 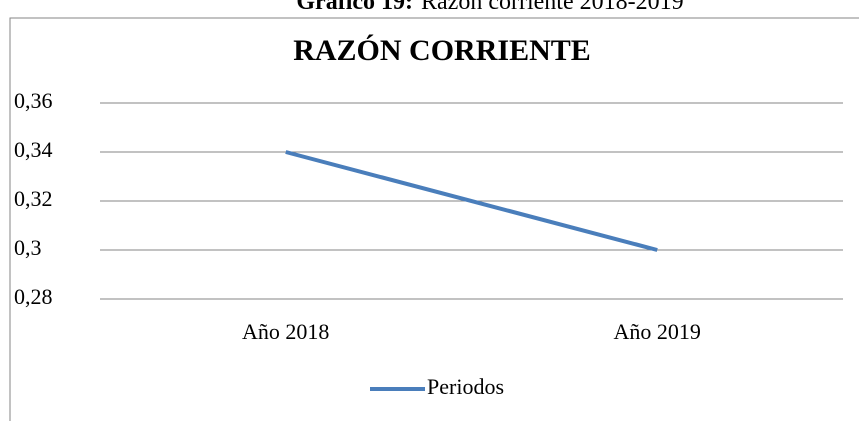 I want to click on caption: Gráfico 19: Razón corriente 2018-2019, so click(x=489, y=7).